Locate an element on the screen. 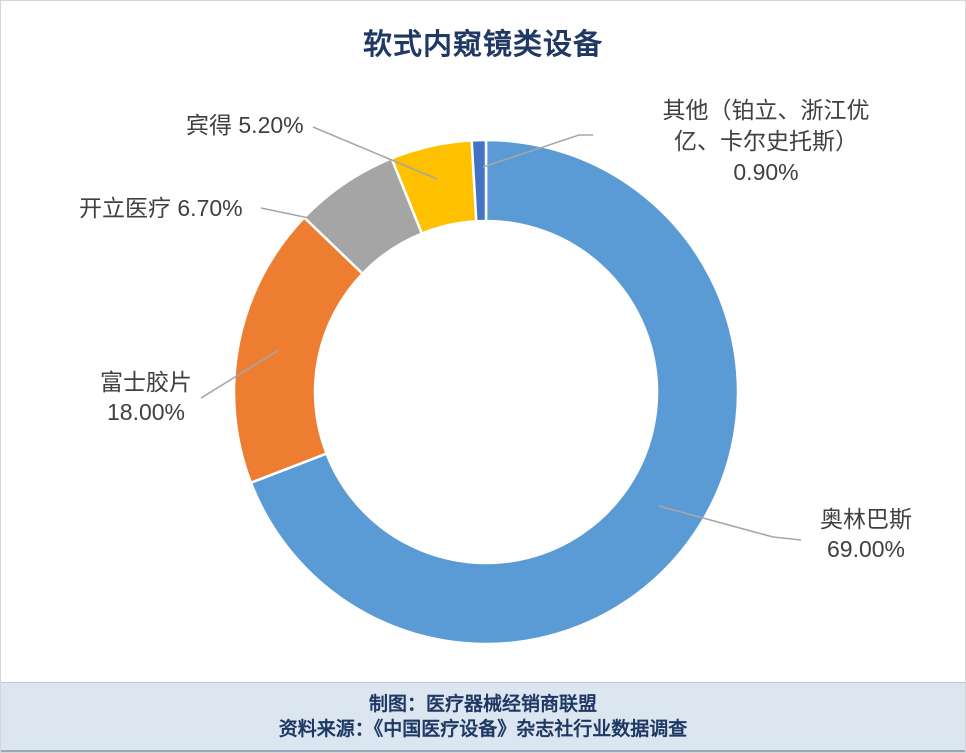  label-others-line1: 其他（铂立、浙江优 is located at coordinates (766, 110).